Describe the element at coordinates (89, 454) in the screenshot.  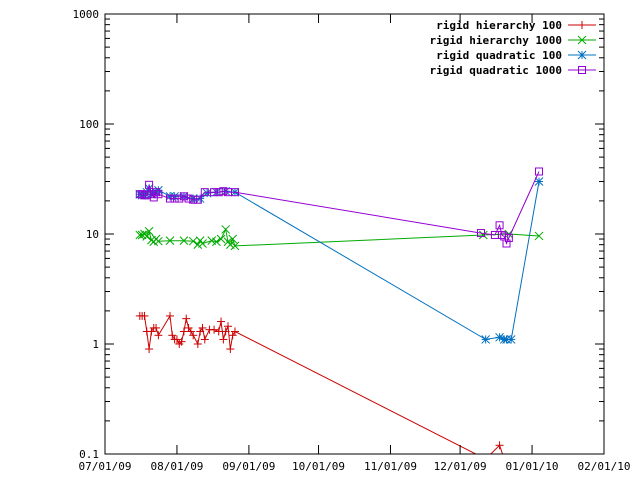
I see `y-tick-label: 0.1` at that location.